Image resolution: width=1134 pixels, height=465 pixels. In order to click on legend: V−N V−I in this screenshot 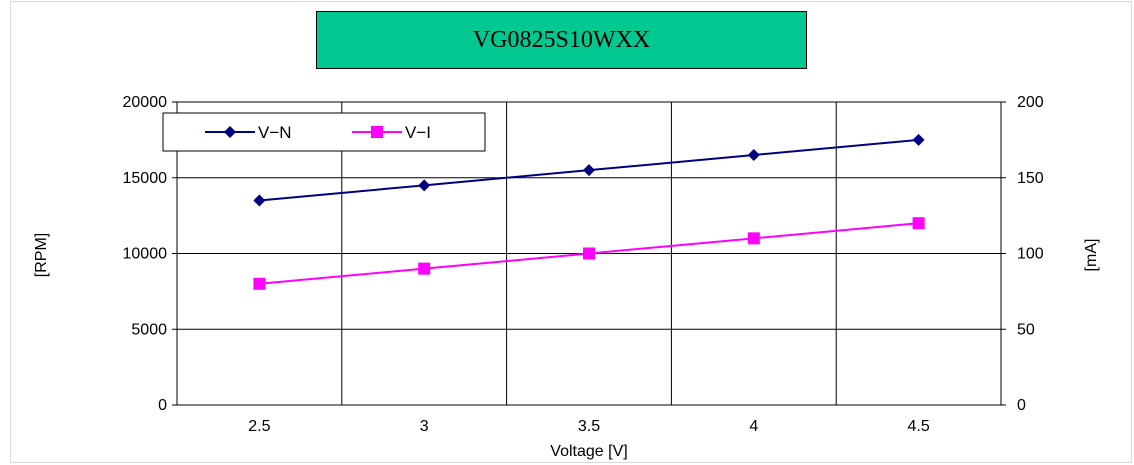, I will do `click(324, 132)`.